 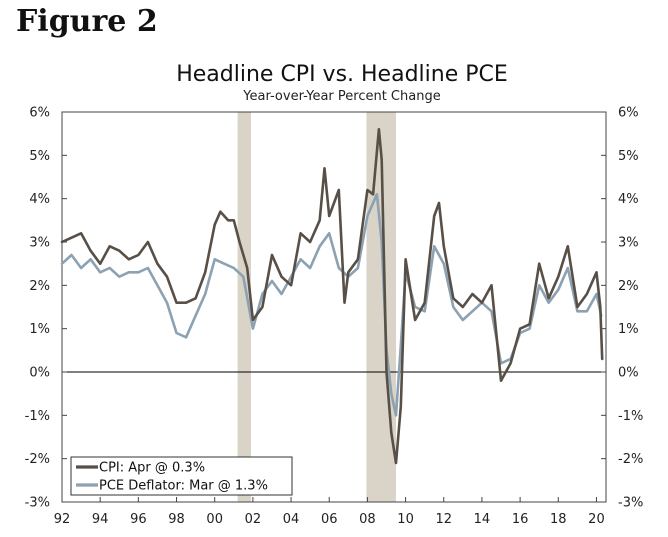 What do you see at coordinates (37, 459) in the screenshot?
I see `y-tick-label-left: -2%` at bounding box center [37, 459].